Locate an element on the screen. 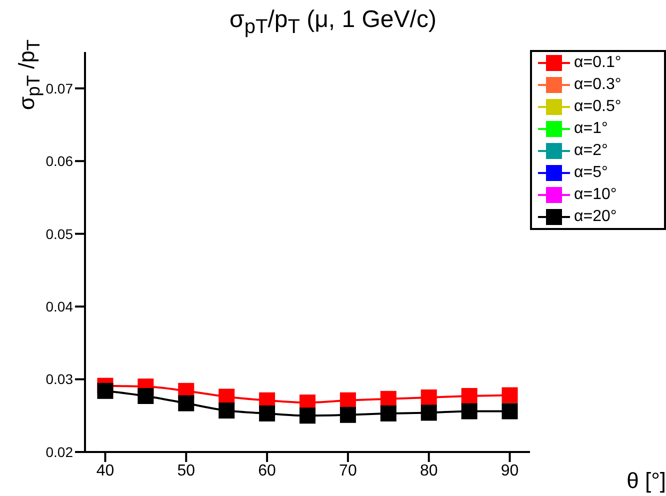  x-tick-label: 50 is located at coordinates (186, 471).